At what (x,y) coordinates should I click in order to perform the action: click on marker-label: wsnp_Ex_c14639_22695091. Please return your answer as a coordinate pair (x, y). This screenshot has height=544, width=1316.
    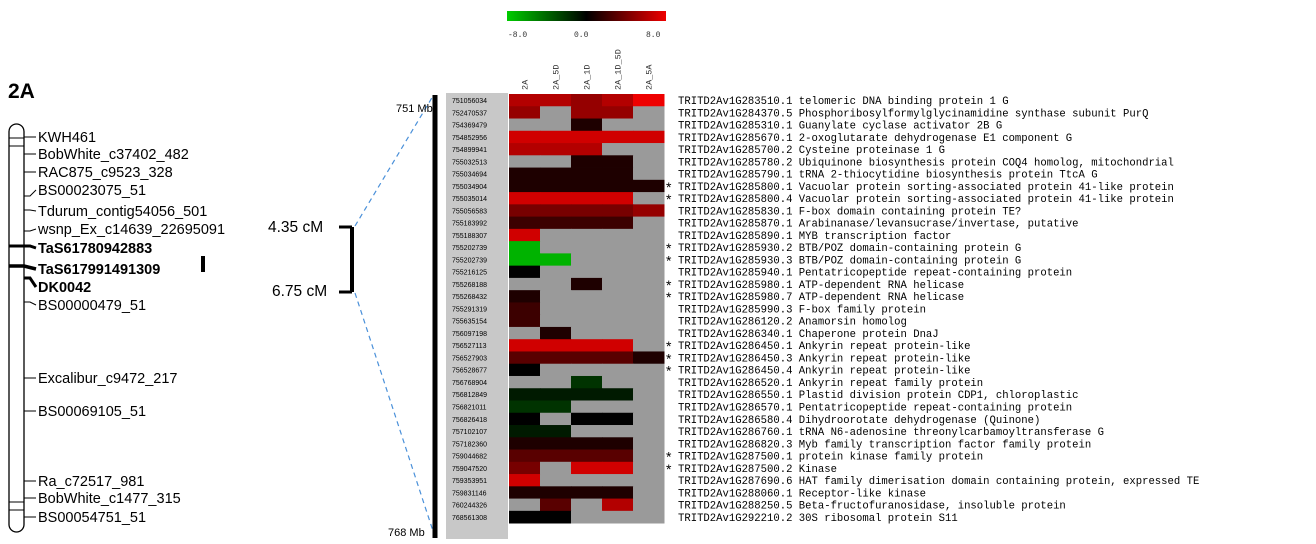
    Looking at the image, I should click on (131, 230).